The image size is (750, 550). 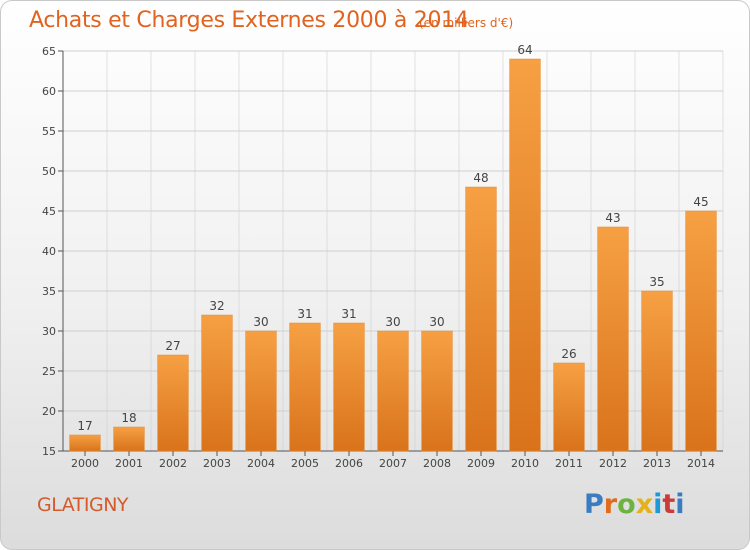 What do you see at coordinates (524, 50) in the screenshot?
I see `data-label-2010: 64` at bounding box center [524, 50].